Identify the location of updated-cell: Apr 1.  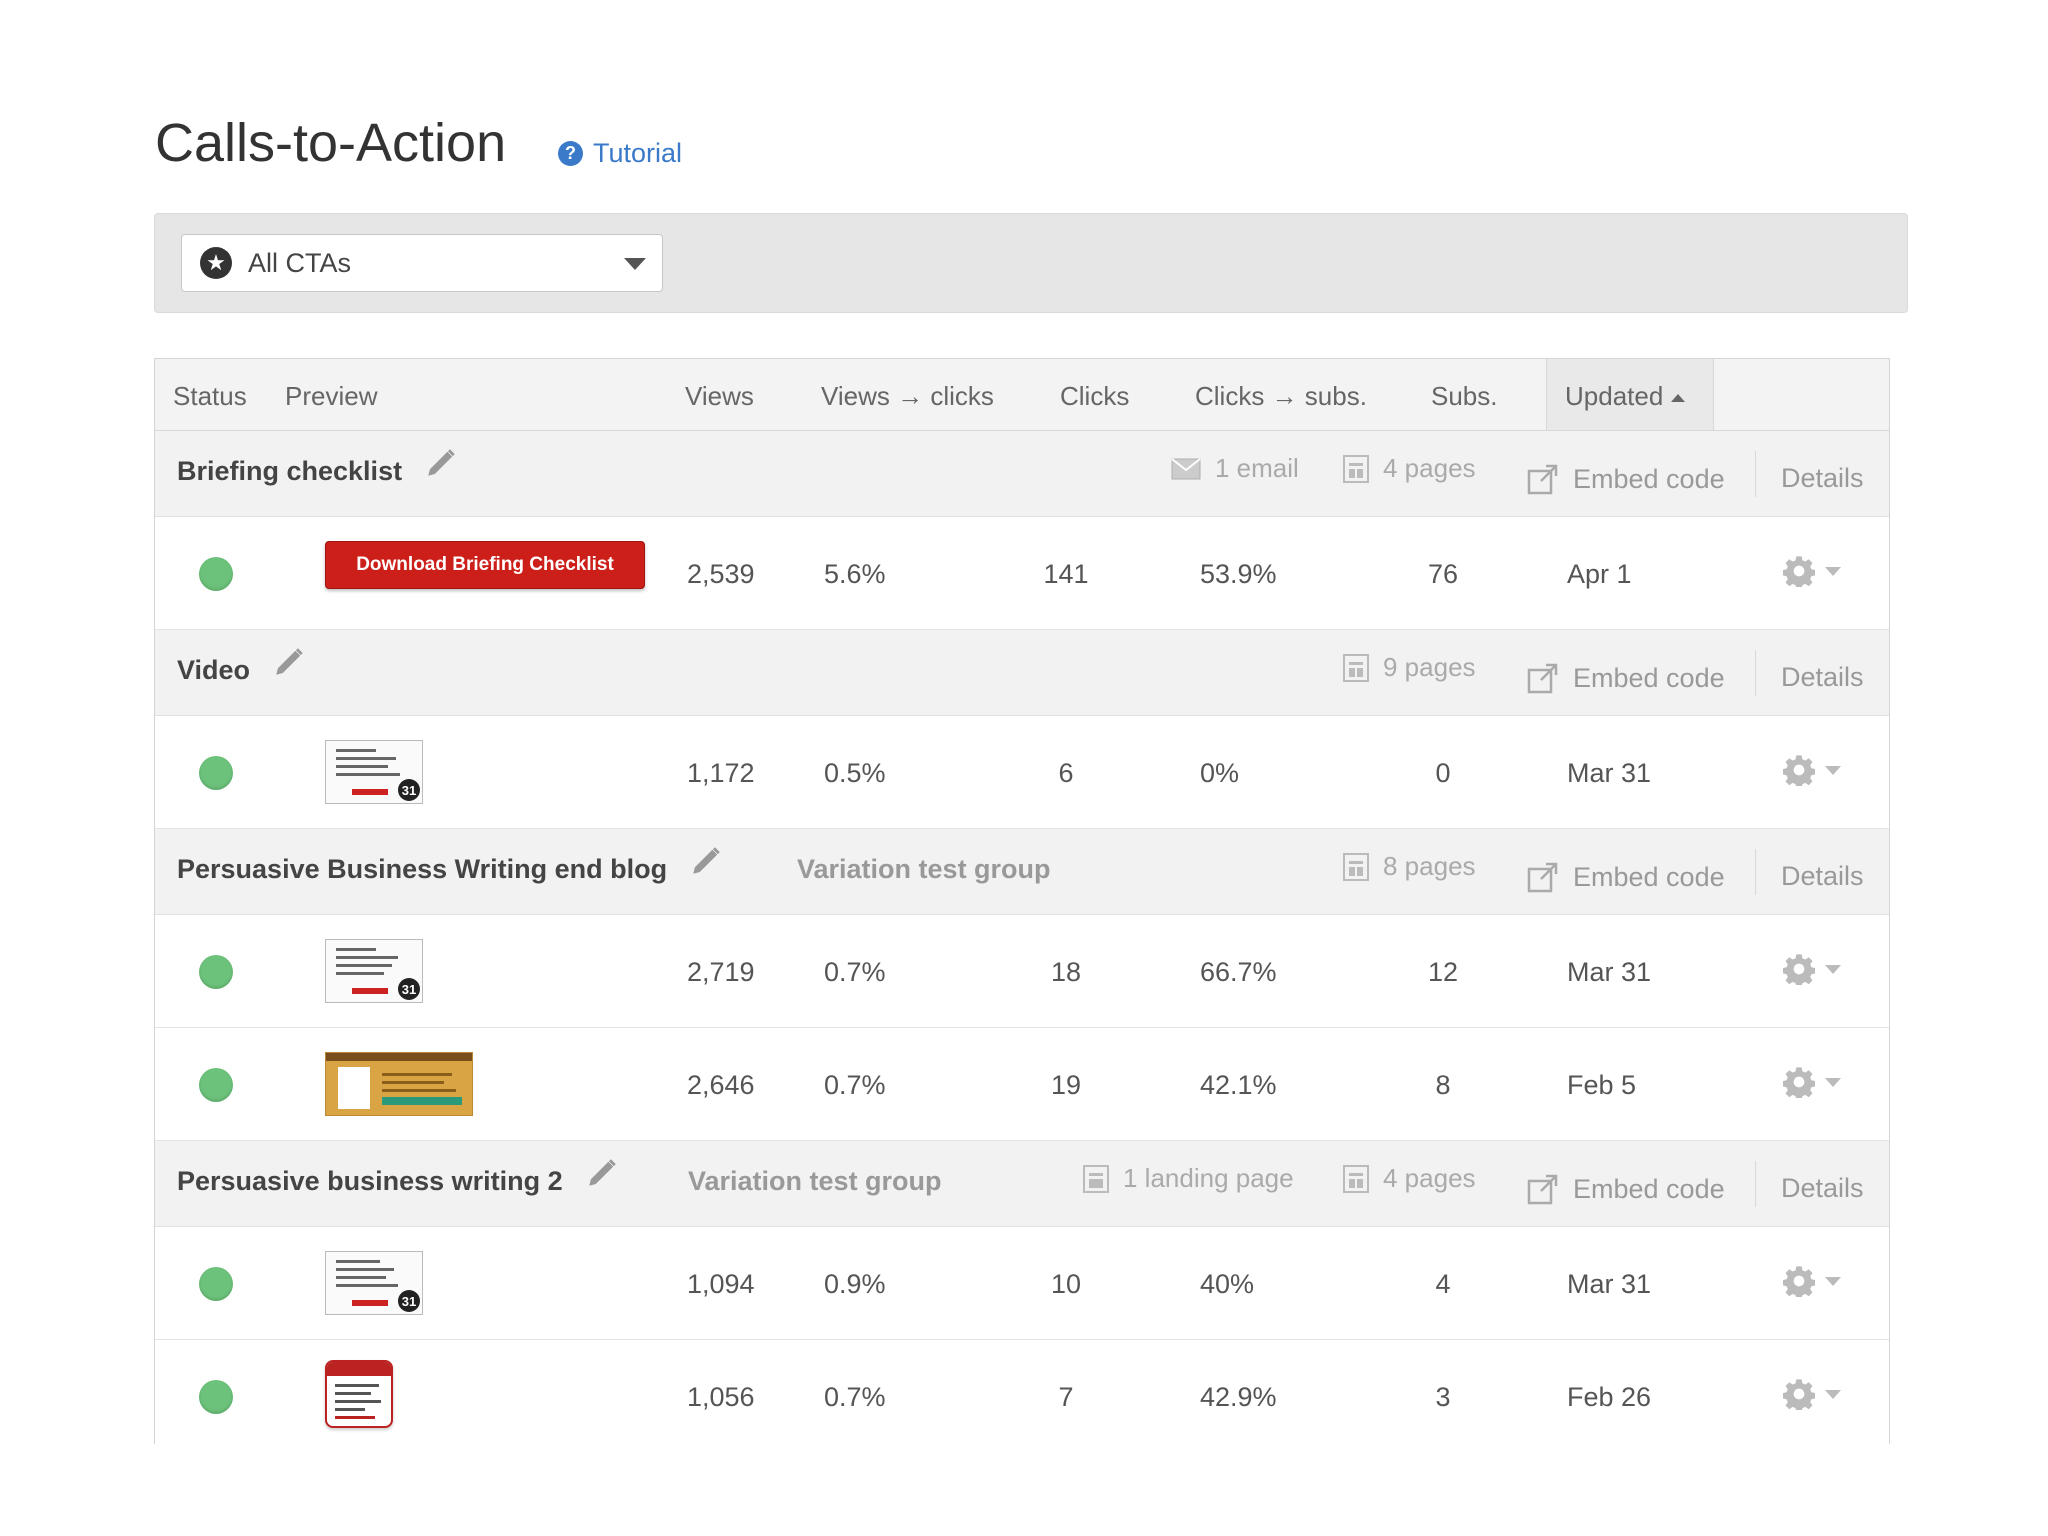
(1599, 574).